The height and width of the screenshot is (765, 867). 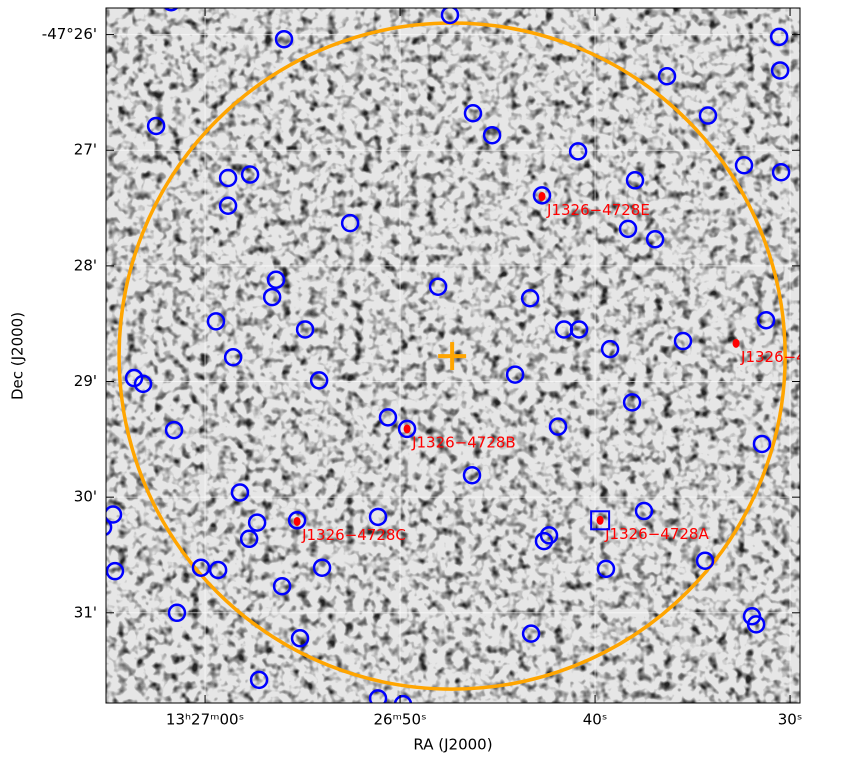 What do you see at coordinates (85, 612) in the screenshot?
I see `y-tick-label: 31'` at bounding box center [85, 612].